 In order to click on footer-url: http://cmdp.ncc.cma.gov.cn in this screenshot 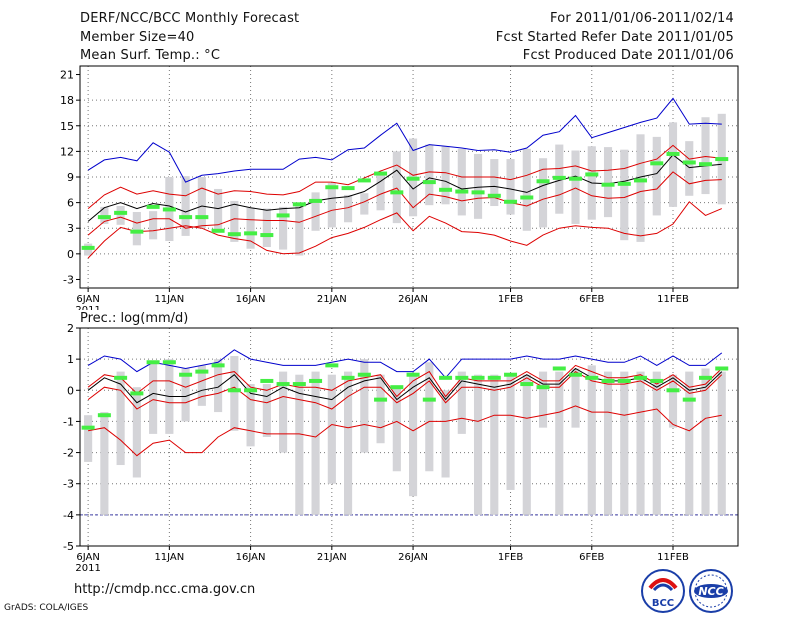, I will do `click(165, 589)`.